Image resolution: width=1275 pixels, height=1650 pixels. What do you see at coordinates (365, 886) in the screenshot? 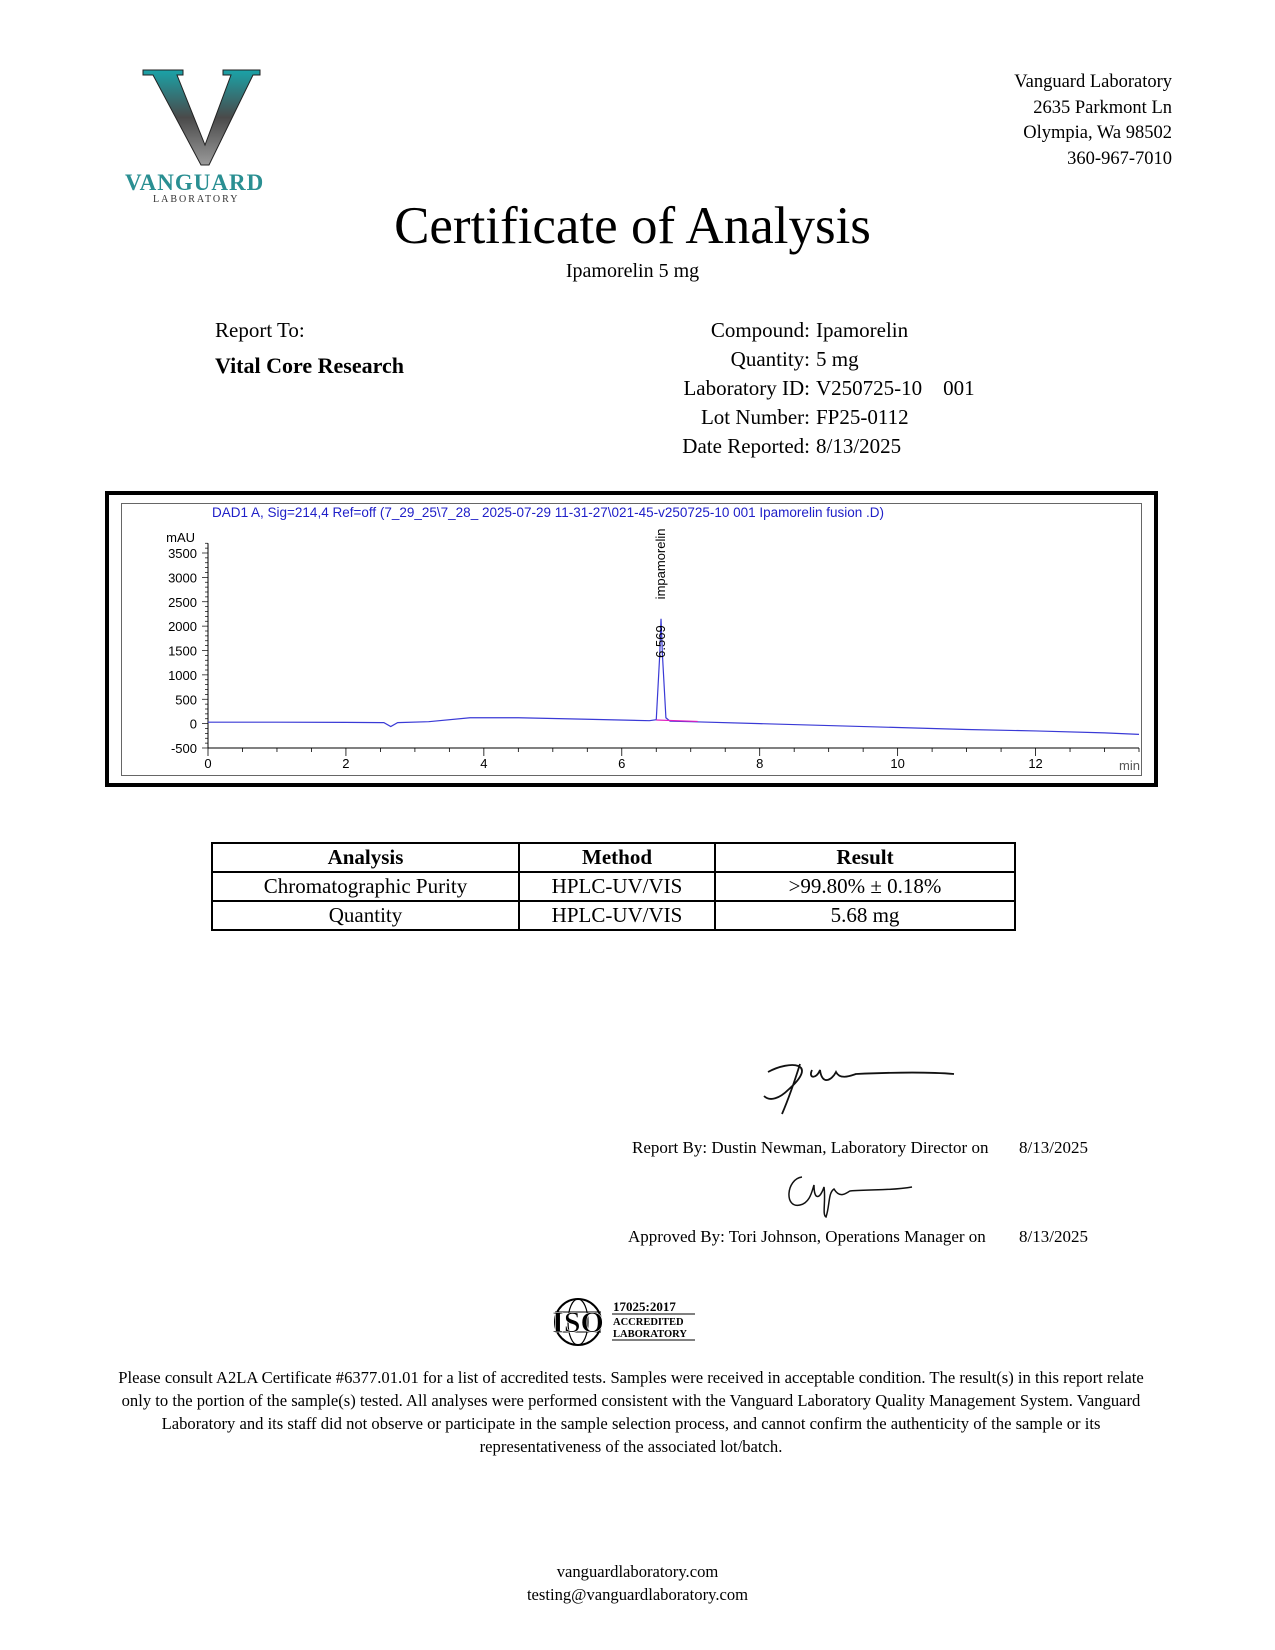
I see `cell-analysis: Chromatographic Purity` at bounding box center [365, 886].